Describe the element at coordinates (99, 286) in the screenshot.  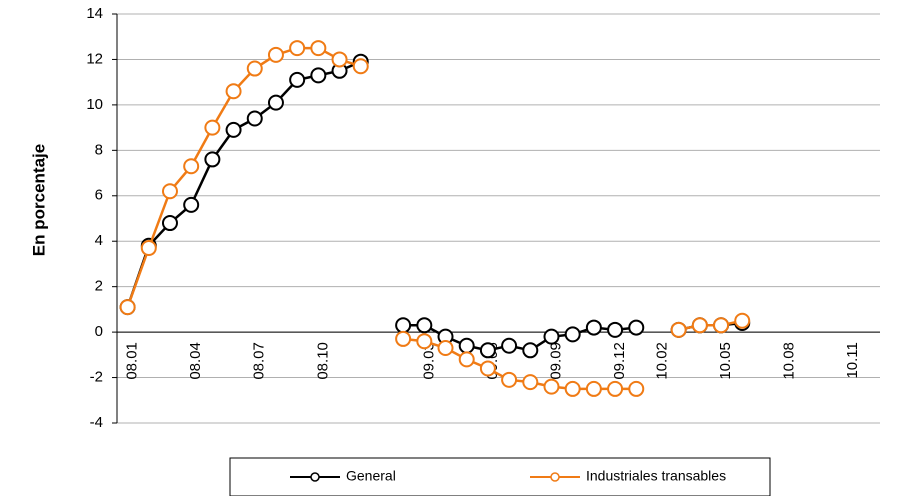
I see `y-tick-label: 2` at that location.